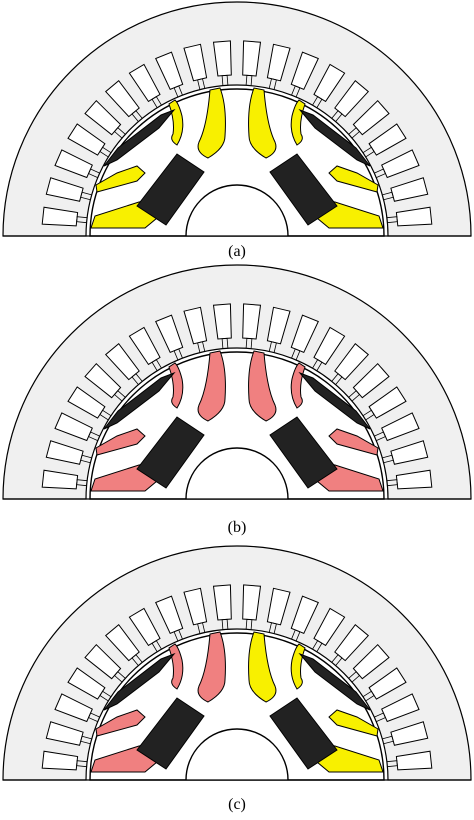  I want to click on panel-caption: (c), so click(237, 804).